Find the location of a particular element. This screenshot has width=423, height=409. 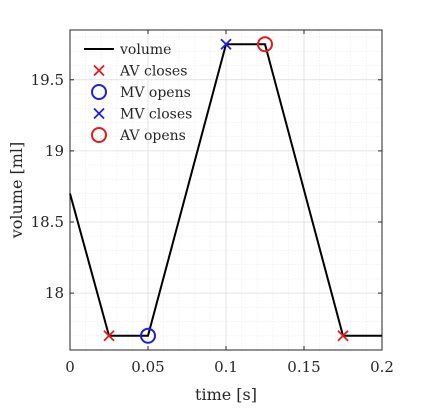

x-tick-labels: 0 0.05 0.1 0.15 0.2 is located at coordinates (229, 367).